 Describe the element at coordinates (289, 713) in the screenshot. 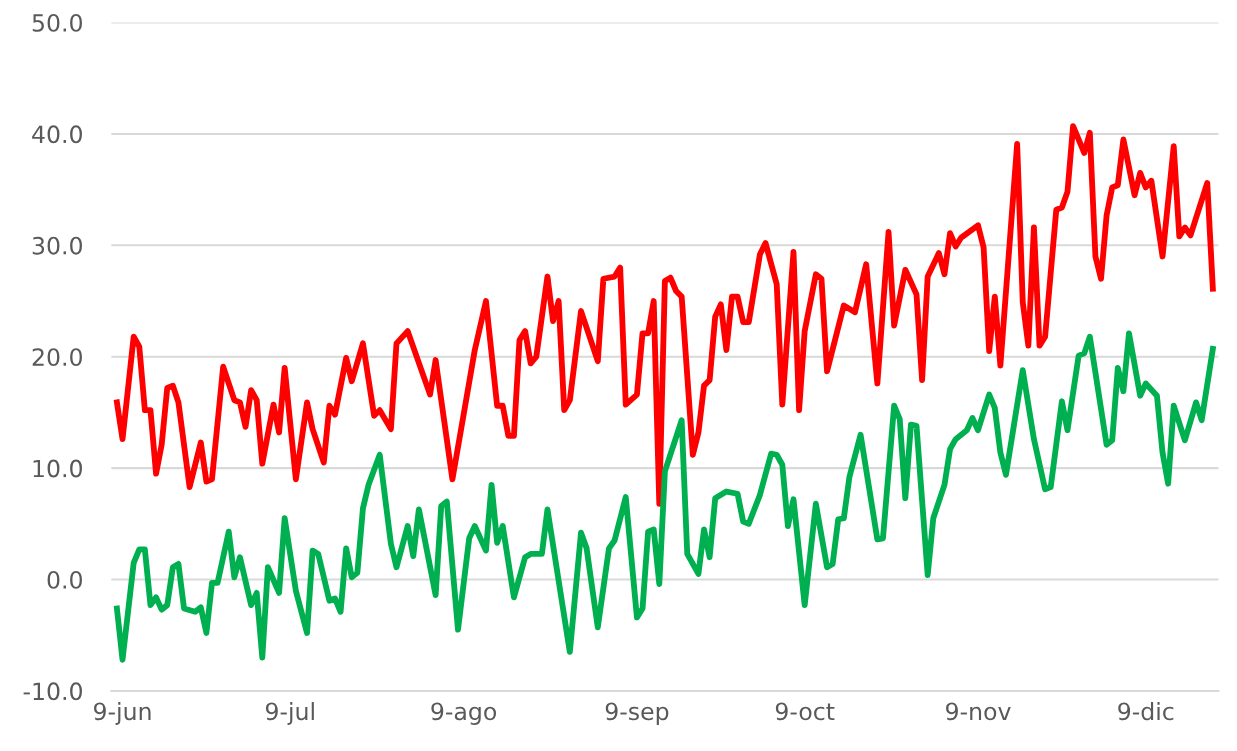

I see `x-tick-label: 9-jul` at that location.